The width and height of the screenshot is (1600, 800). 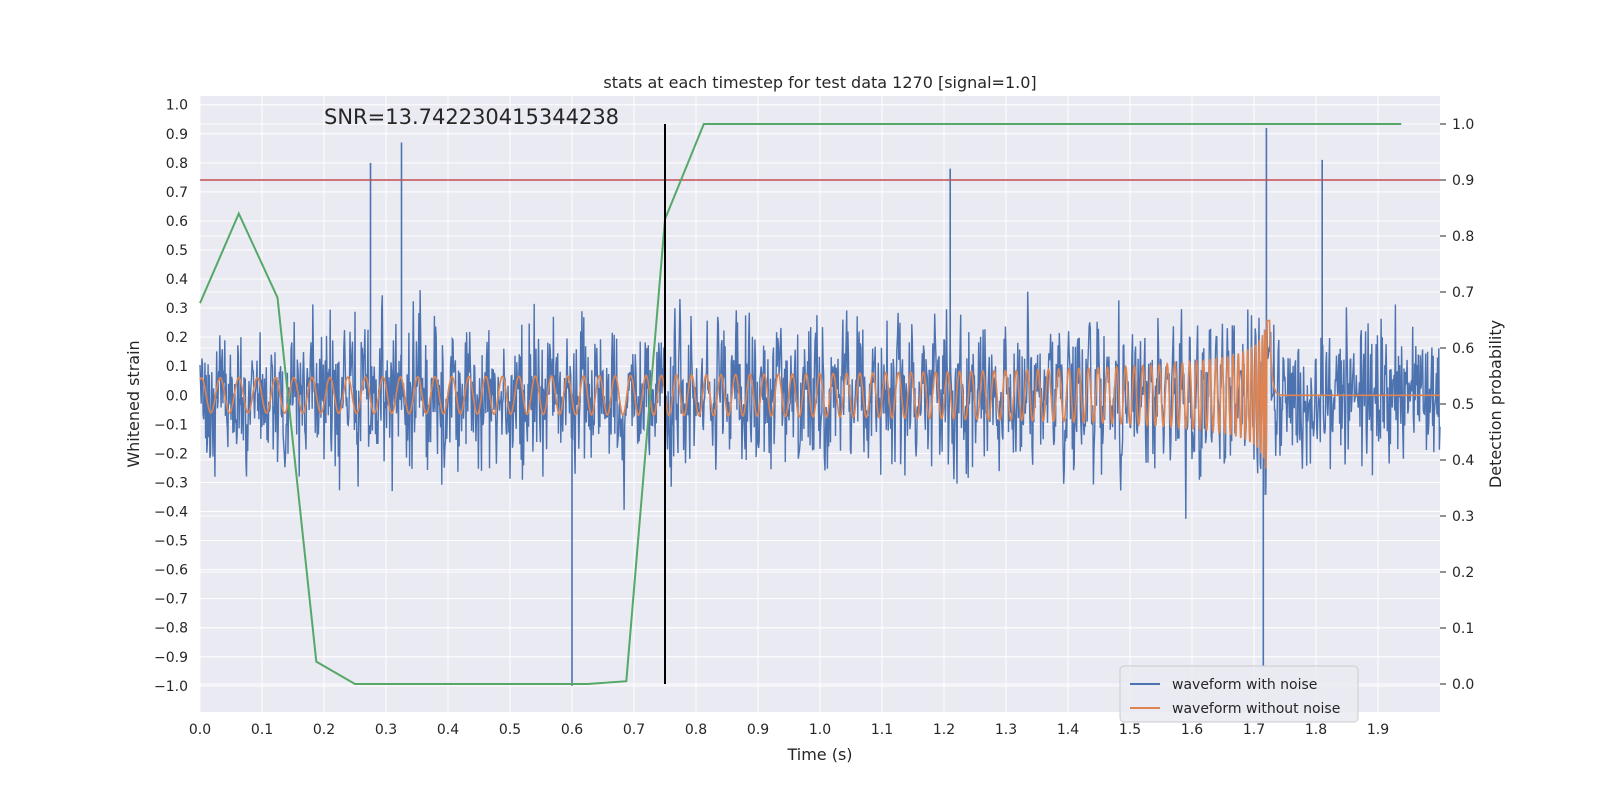 I want to click on x-tick-label: 0.4, so click(x=448, y=730).